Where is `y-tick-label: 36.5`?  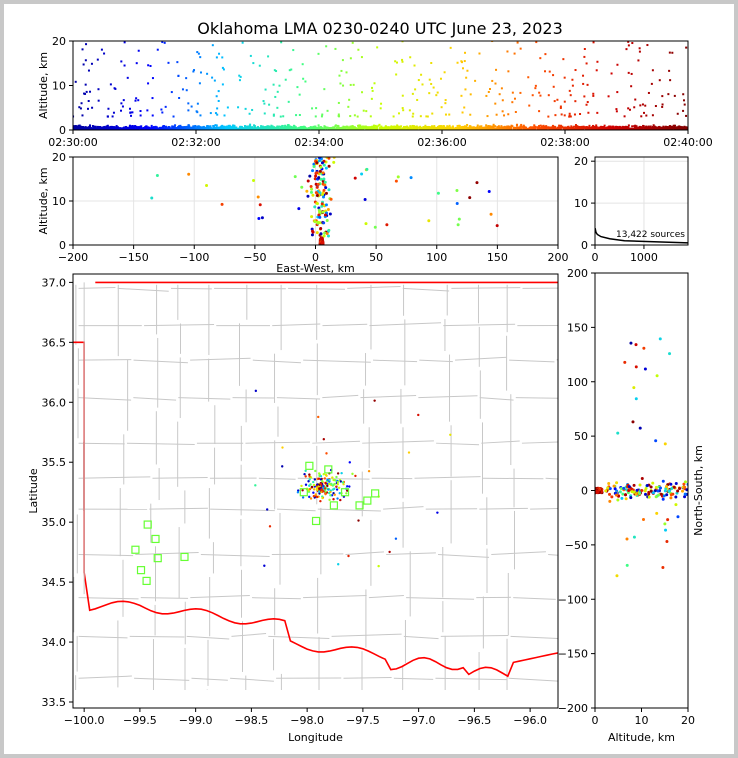
y-tick-label: 36.5 is located at coordinates (54, 342).